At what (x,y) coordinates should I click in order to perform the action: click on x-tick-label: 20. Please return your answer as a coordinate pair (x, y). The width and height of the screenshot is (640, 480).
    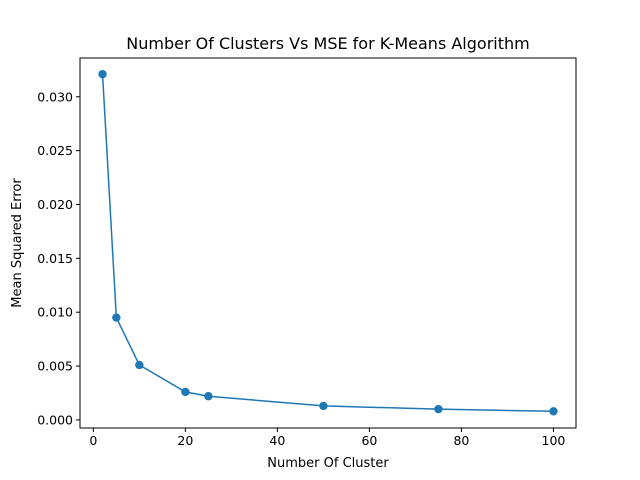
    Looking at the image, I should click on (185, 440).